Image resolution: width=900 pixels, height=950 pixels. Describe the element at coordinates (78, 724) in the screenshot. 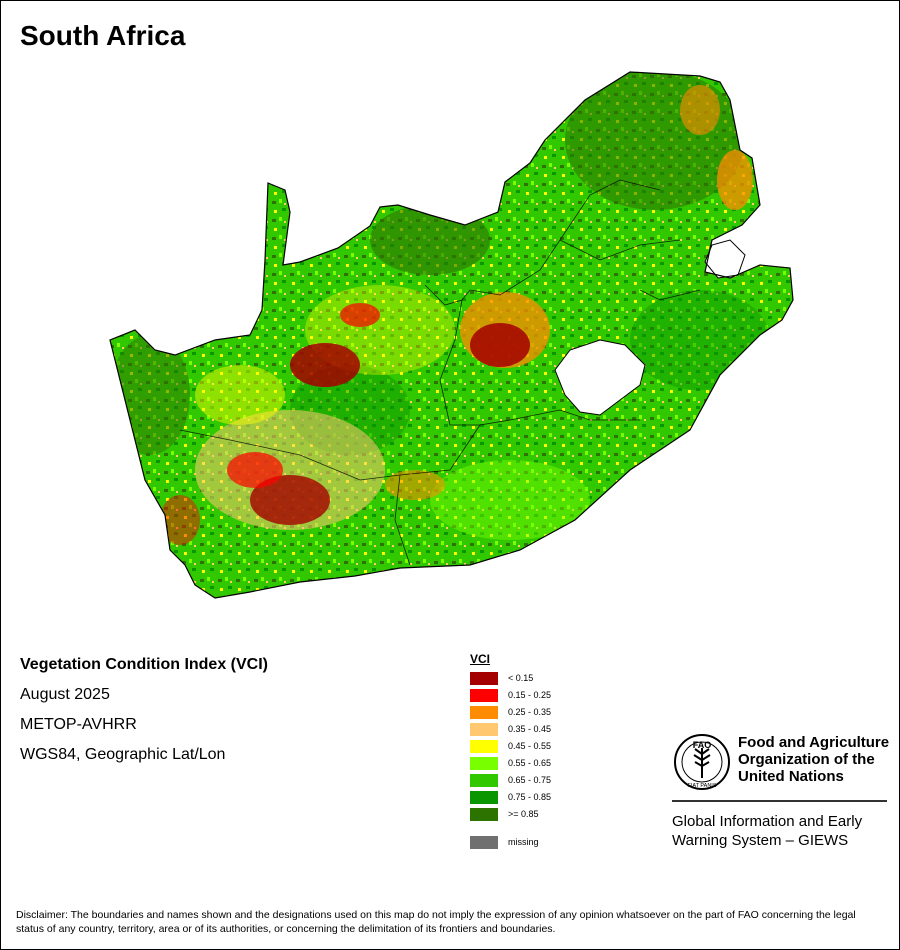

I see `sensor-name: METOP-AVHRR` at that location.